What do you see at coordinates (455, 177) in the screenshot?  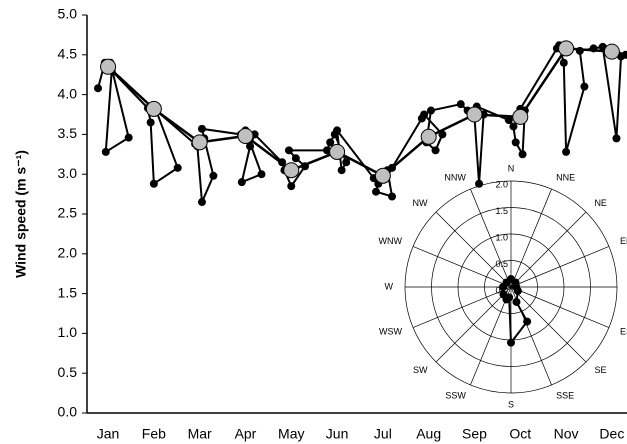 I see `direction-label: NNW` at bounding box center [455, 177].